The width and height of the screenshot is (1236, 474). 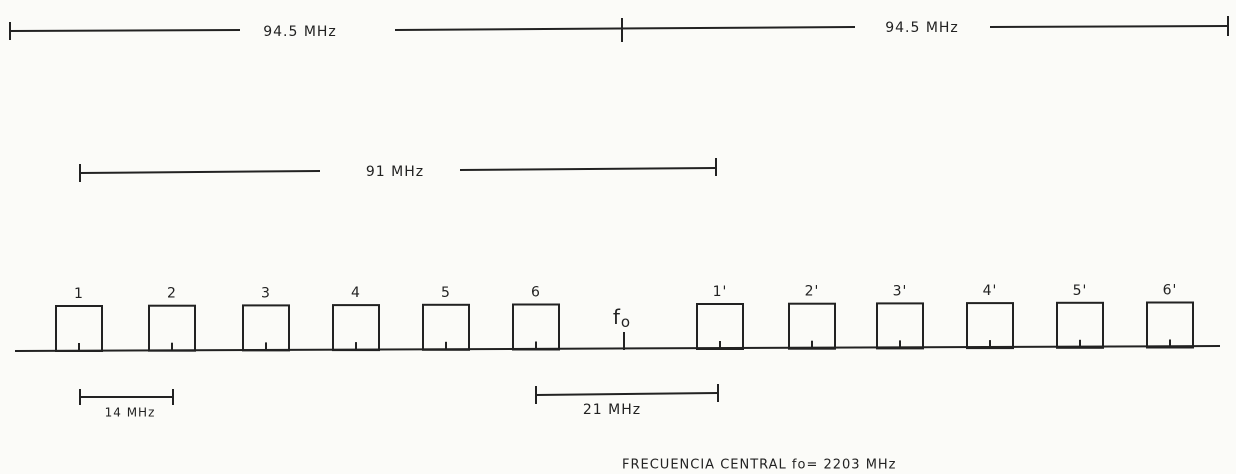 I want to click on center-label: fo, so click(x=622, y=318).